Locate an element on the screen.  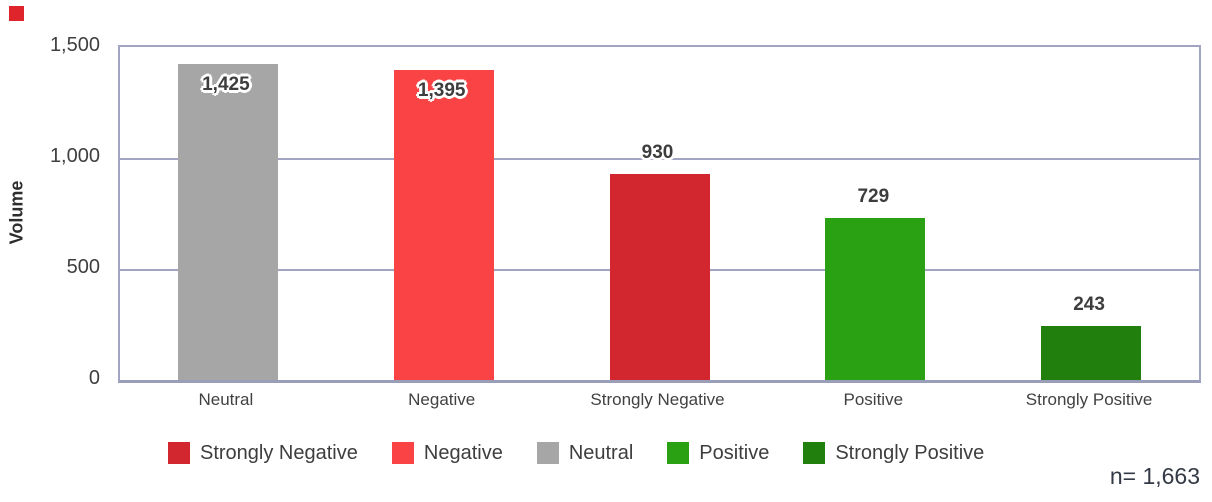
bar-value-label-positive: 729 is located at coordinates (873, 197).